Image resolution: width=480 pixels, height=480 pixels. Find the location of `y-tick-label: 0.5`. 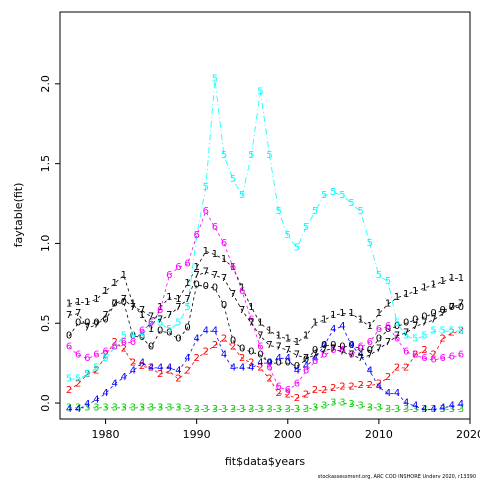

y-tick-label: 0.5 is located at coordinates (45, 323).